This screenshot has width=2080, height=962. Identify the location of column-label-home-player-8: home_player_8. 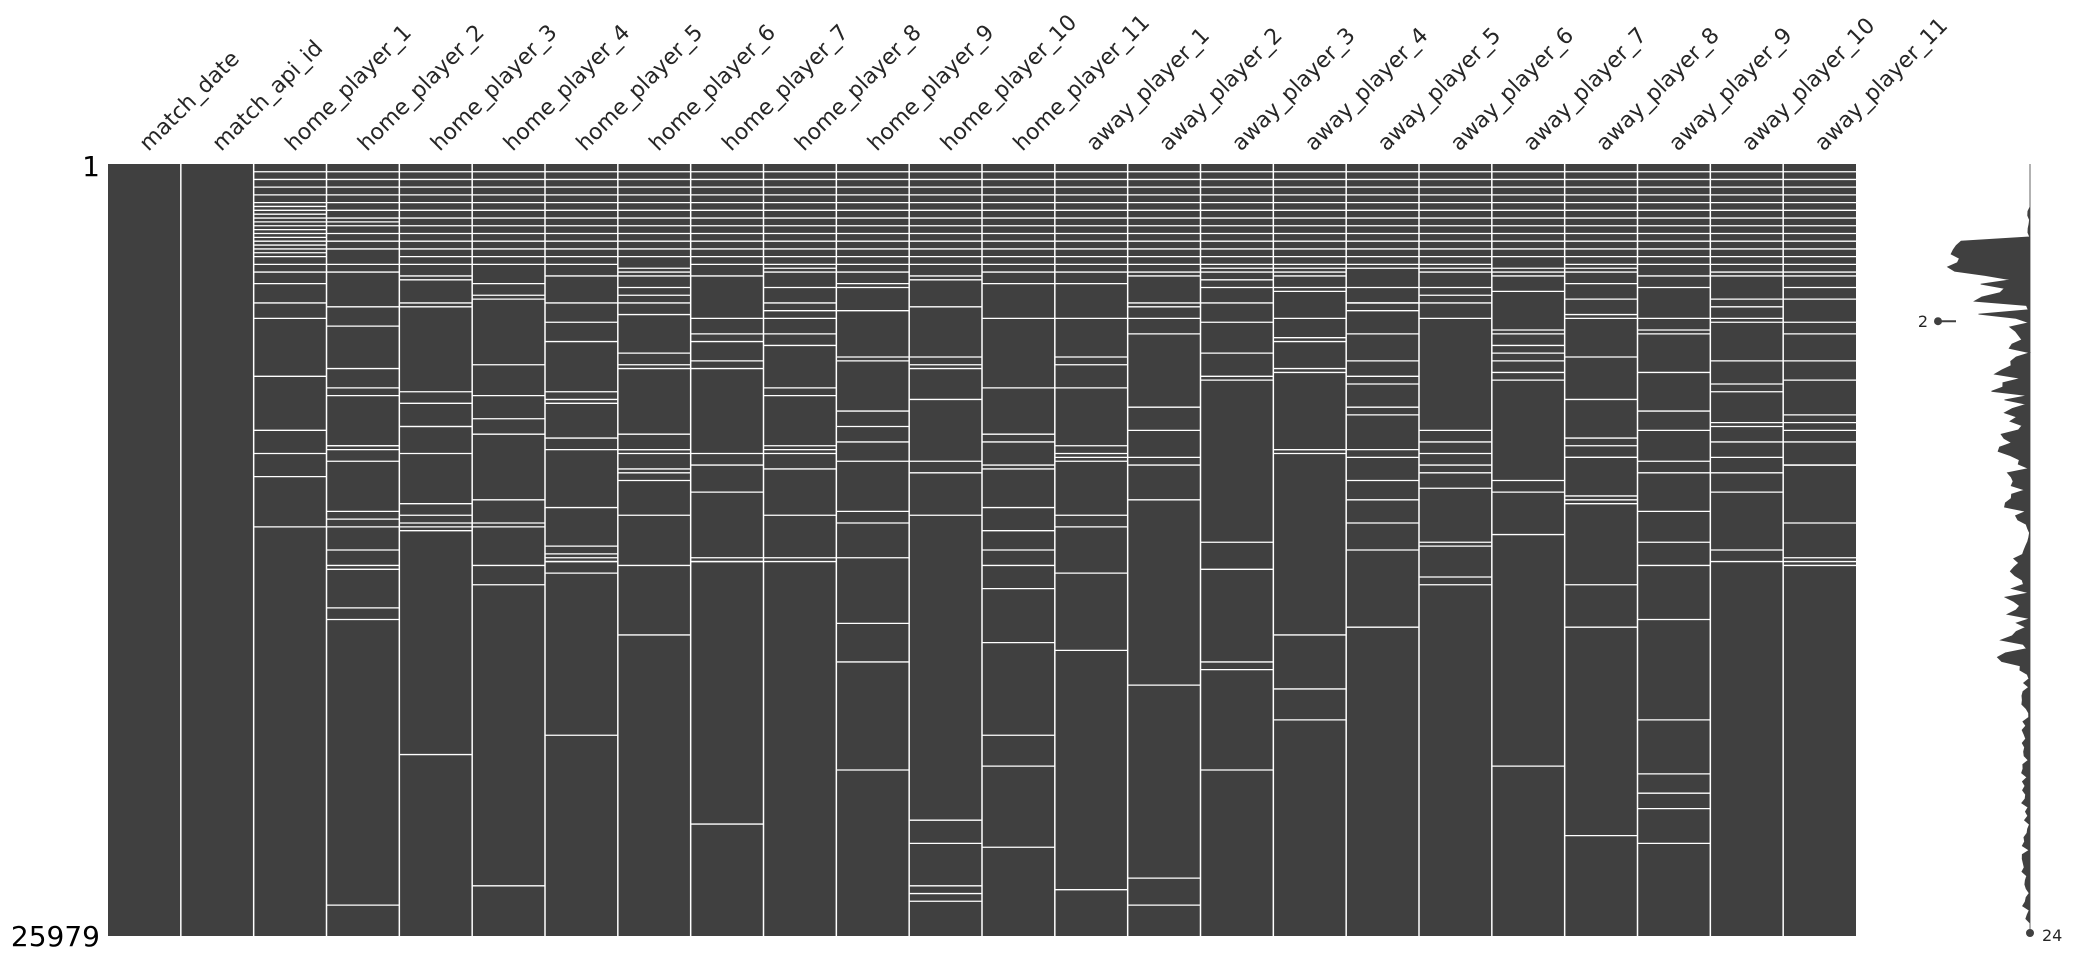
(858, 88).